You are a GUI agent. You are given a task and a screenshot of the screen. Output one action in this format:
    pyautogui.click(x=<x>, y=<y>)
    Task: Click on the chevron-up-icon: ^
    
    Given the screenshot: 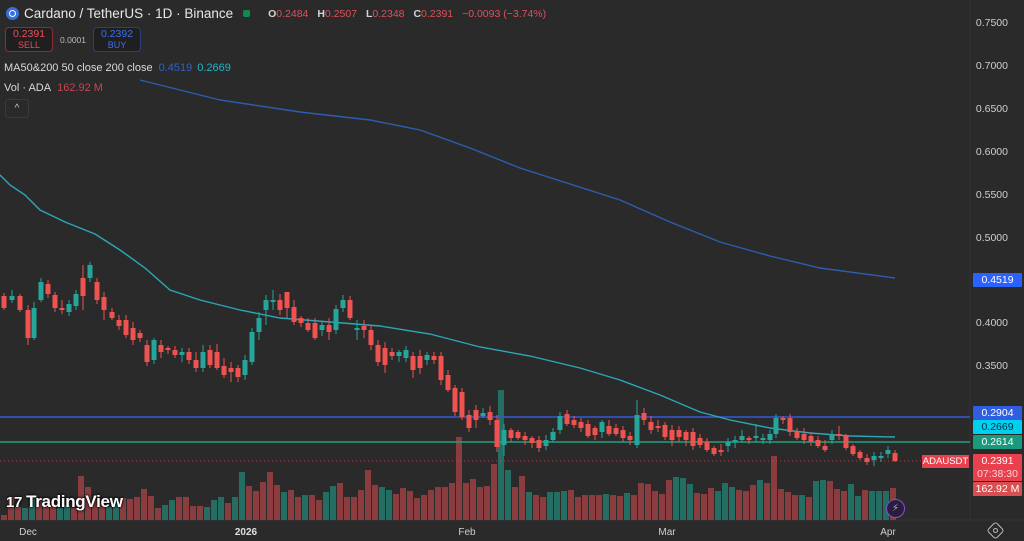 What is the action you would take?
    pyautogui.click(x=17, y=108)
    